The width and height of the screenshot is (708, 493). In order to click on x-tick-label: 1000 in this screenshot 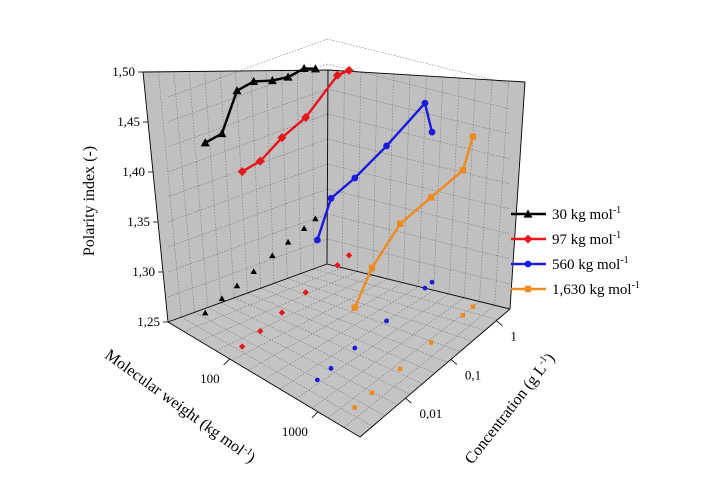, I will do `click(295, 431)`.